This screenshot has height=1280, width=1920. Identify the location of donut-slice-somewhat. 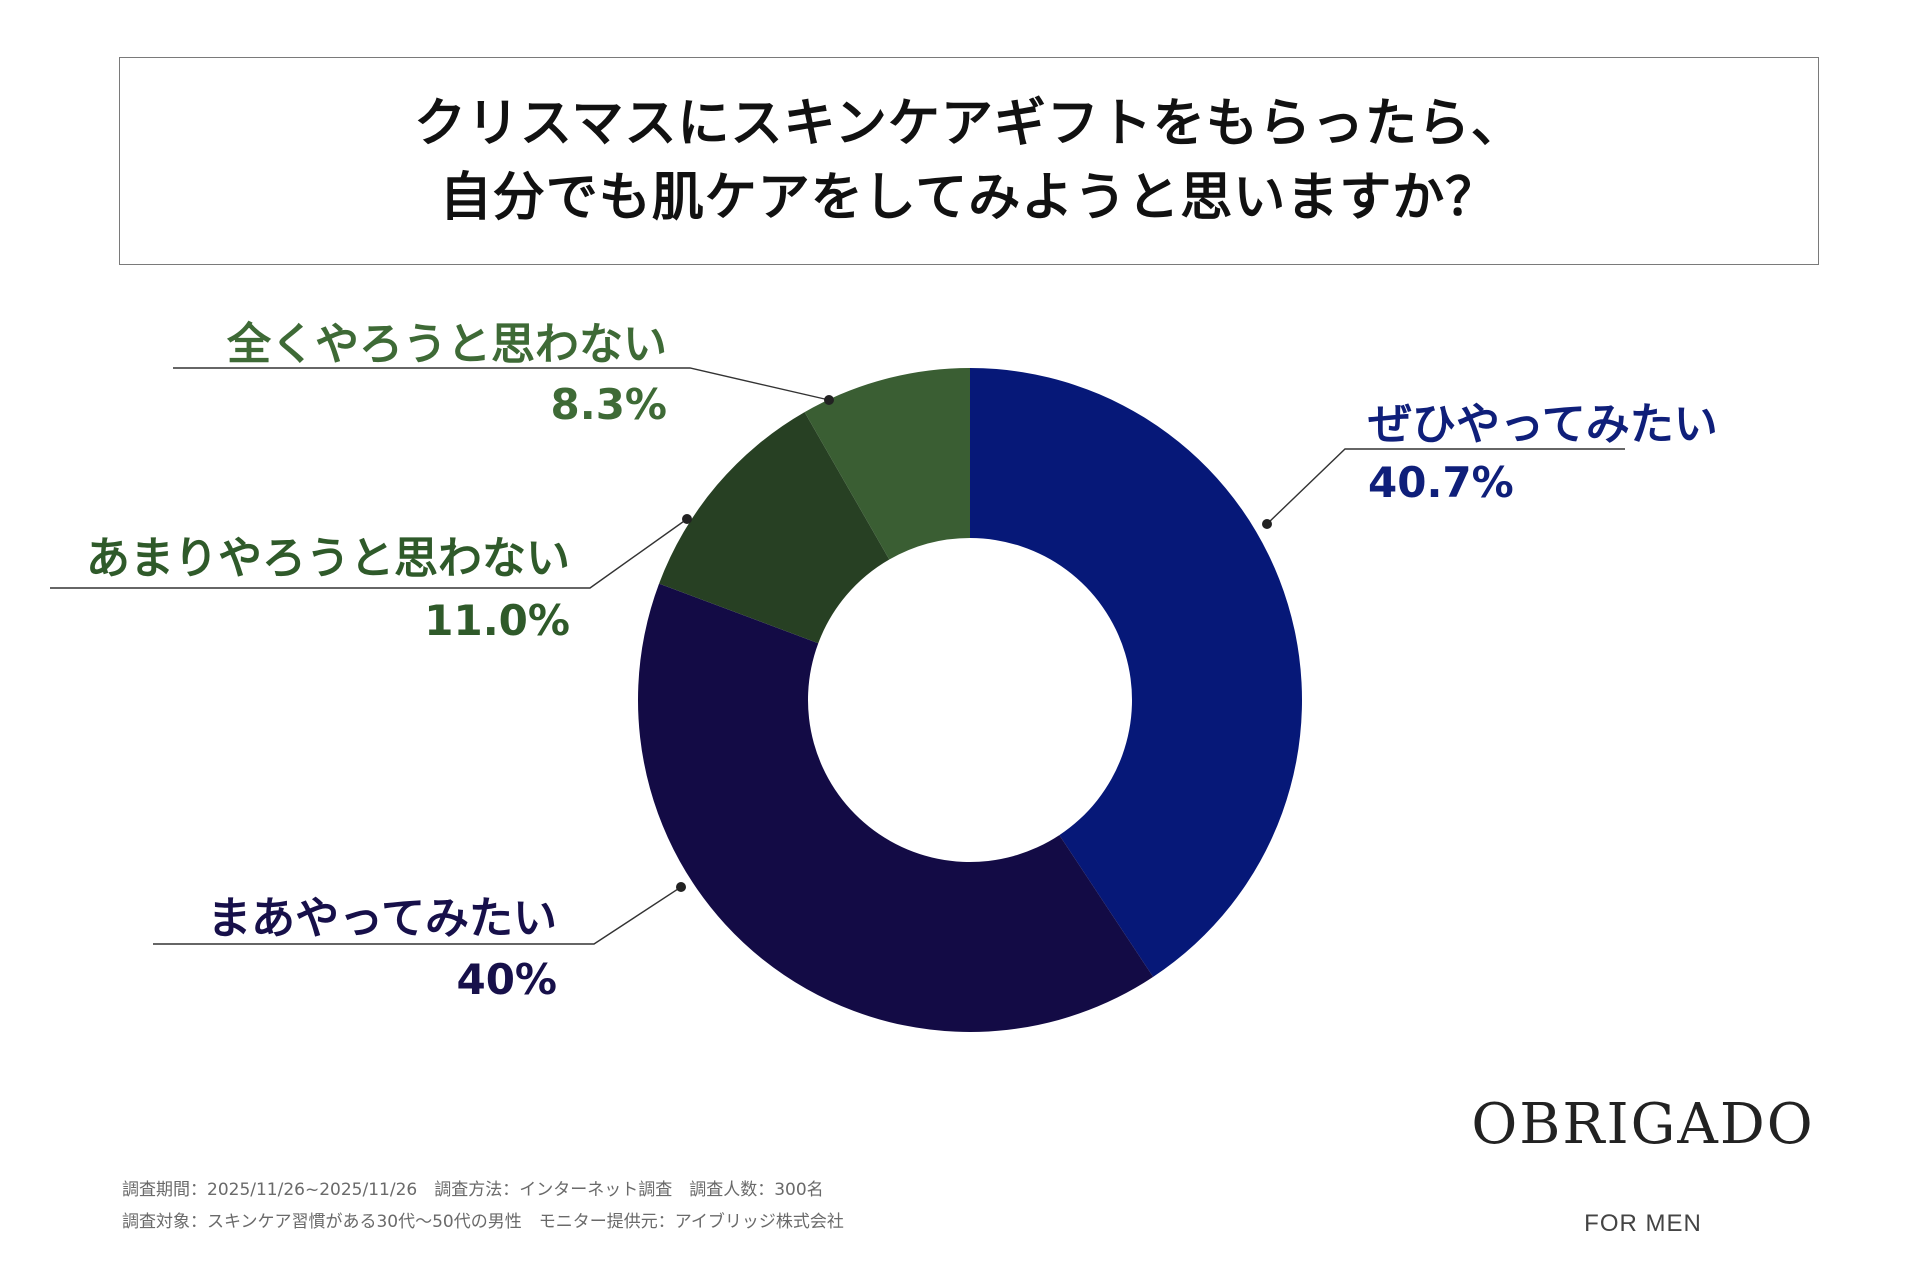
(896, 807).